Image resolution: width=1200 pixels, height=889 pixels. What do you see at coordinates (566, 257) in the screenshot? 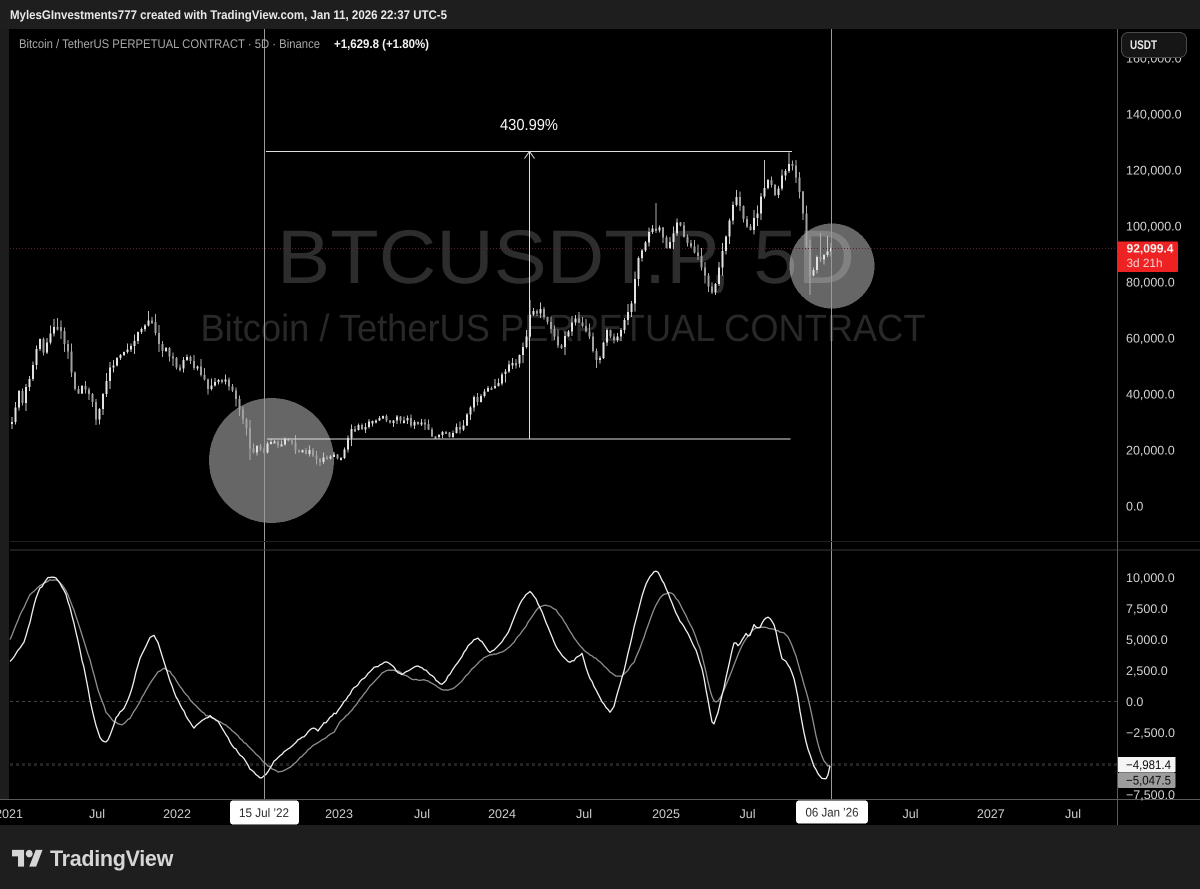
I see `svg-text: BTCUSDT.P, 5D` at bounding box center [566, 257].